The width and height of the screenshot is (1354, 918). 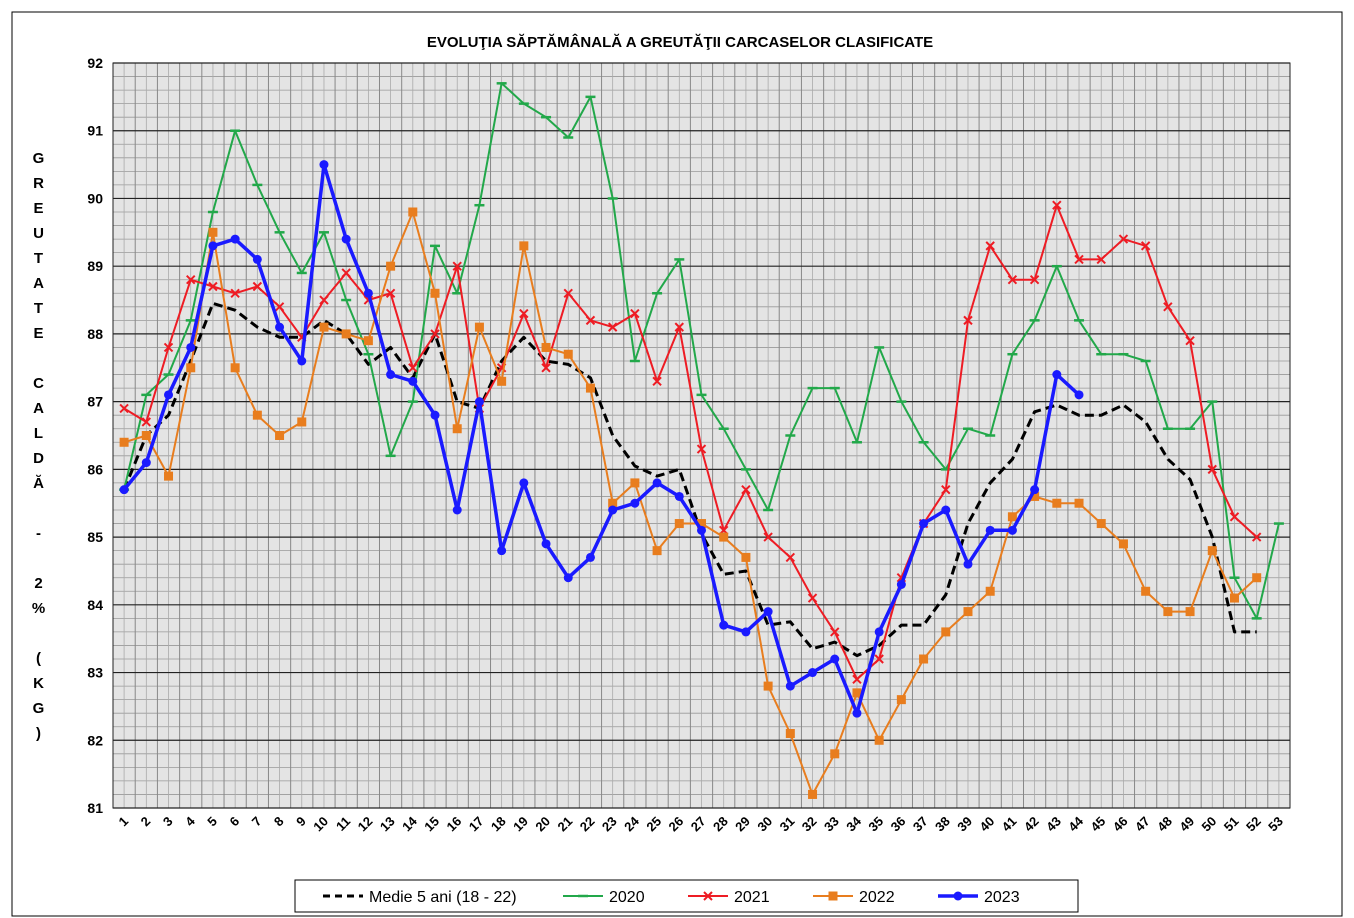 What do you see at coordinates (168, 822) in the screenshot?
I see `x-tick-label: 3` at bounding box center [168, 822].